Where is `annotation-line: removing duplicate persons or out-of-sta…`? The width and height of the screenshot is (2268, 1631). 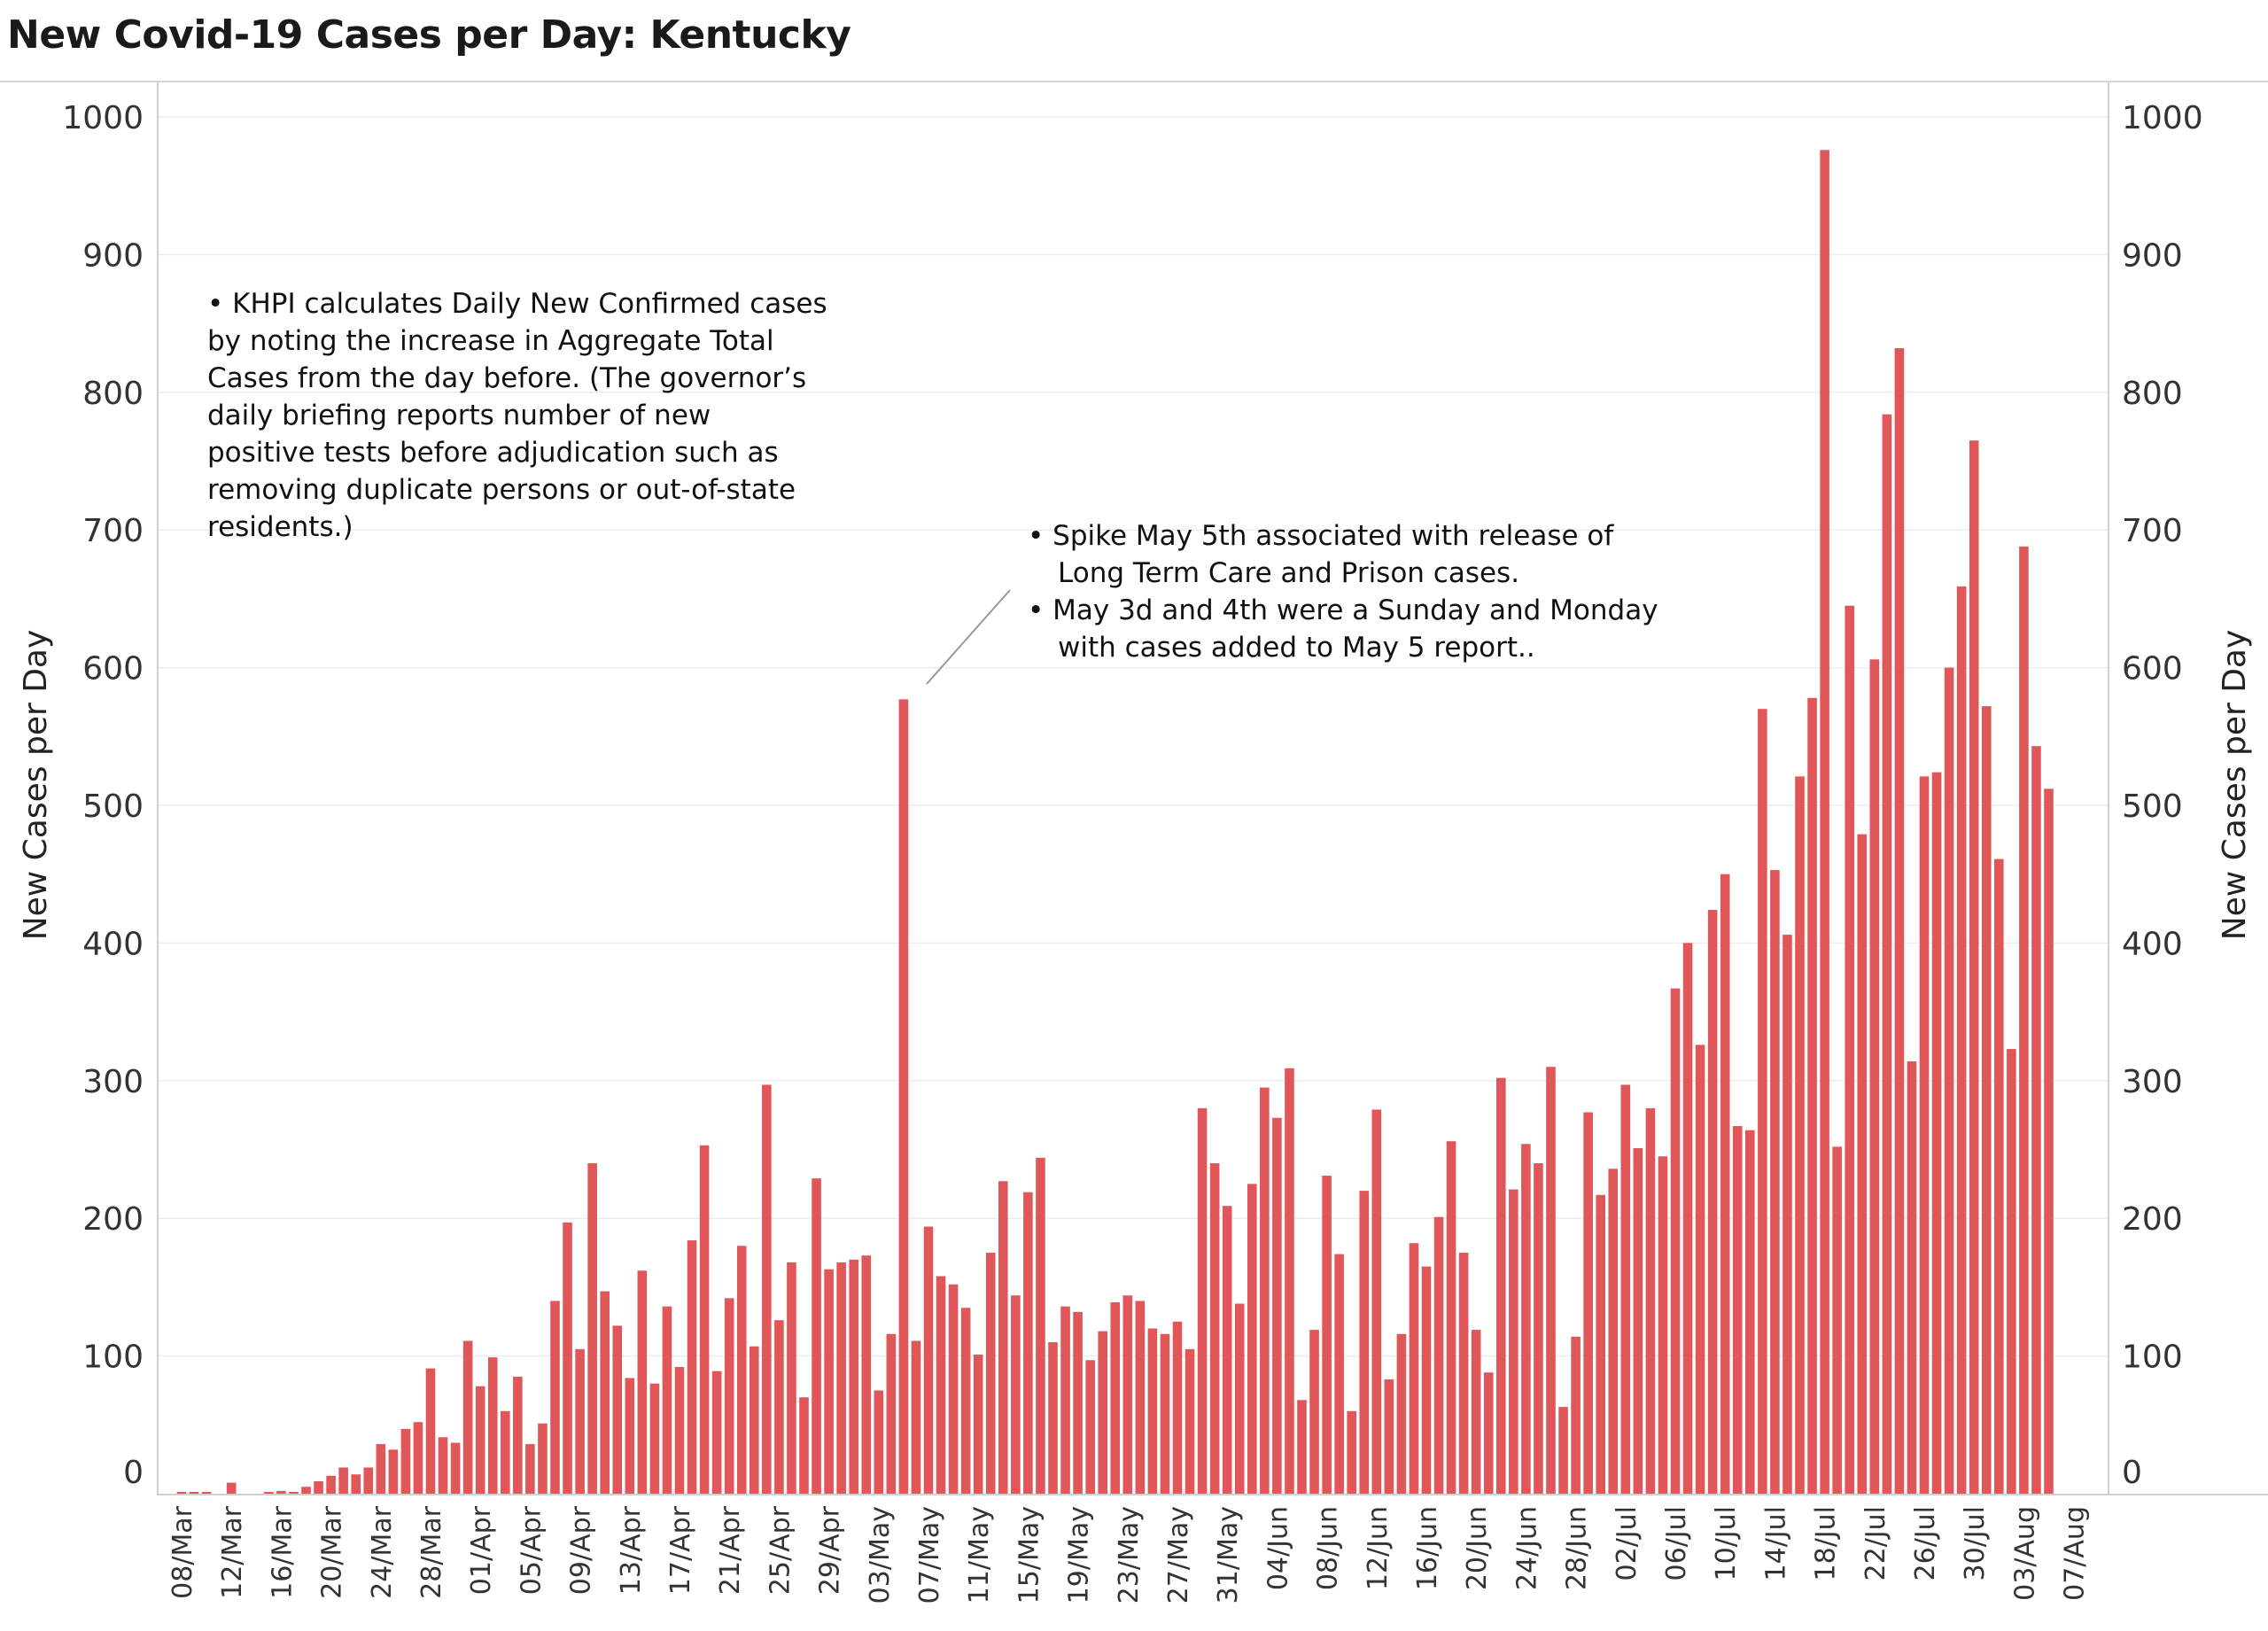 annotation-line: removing duplicate persons or out-of-sta… is located at coordinates (501, 490).